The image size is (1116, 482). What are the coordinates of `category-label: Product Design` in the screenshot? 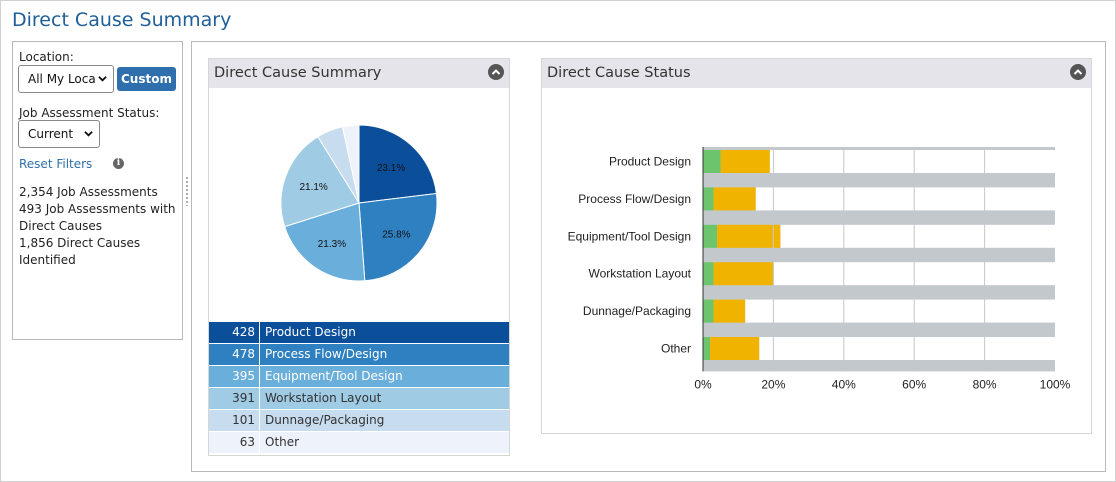 It's located at (650, 162).